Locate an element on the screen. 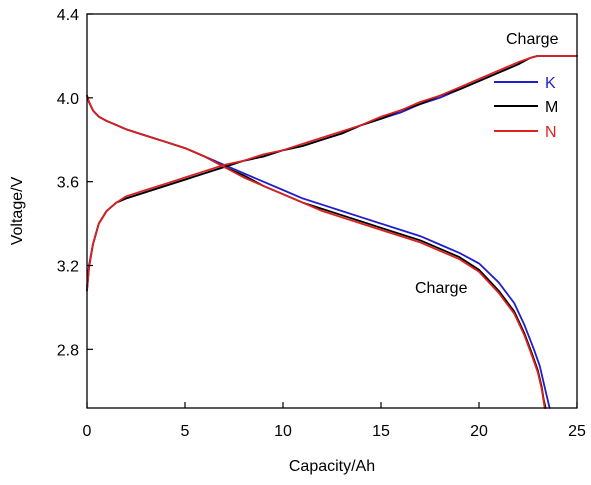  legend-label-k: K is located at coordinates (550, 83).